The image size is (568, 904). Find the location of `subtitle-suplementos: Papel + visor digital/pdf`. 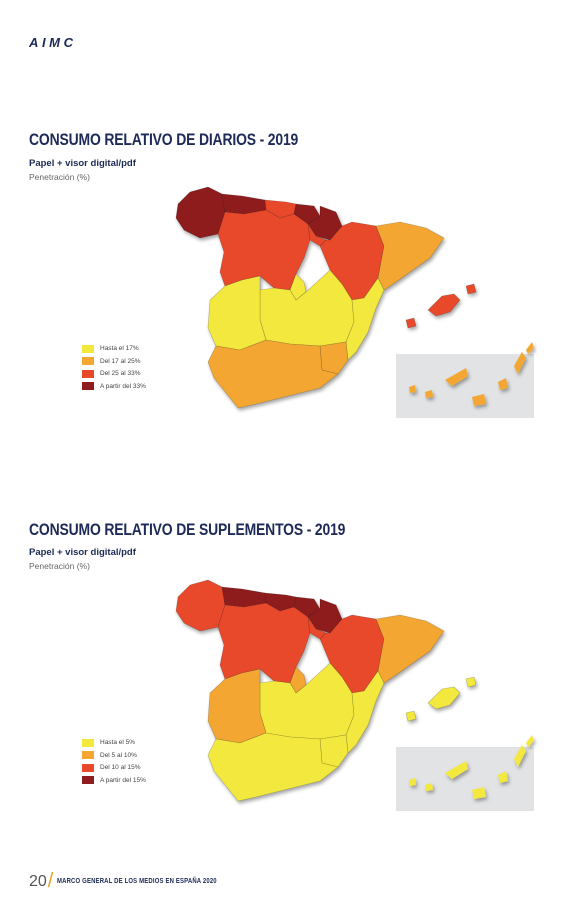

subtitle-suplementos: Papel + visor digital/pdf is located at coordinates (82, 552).